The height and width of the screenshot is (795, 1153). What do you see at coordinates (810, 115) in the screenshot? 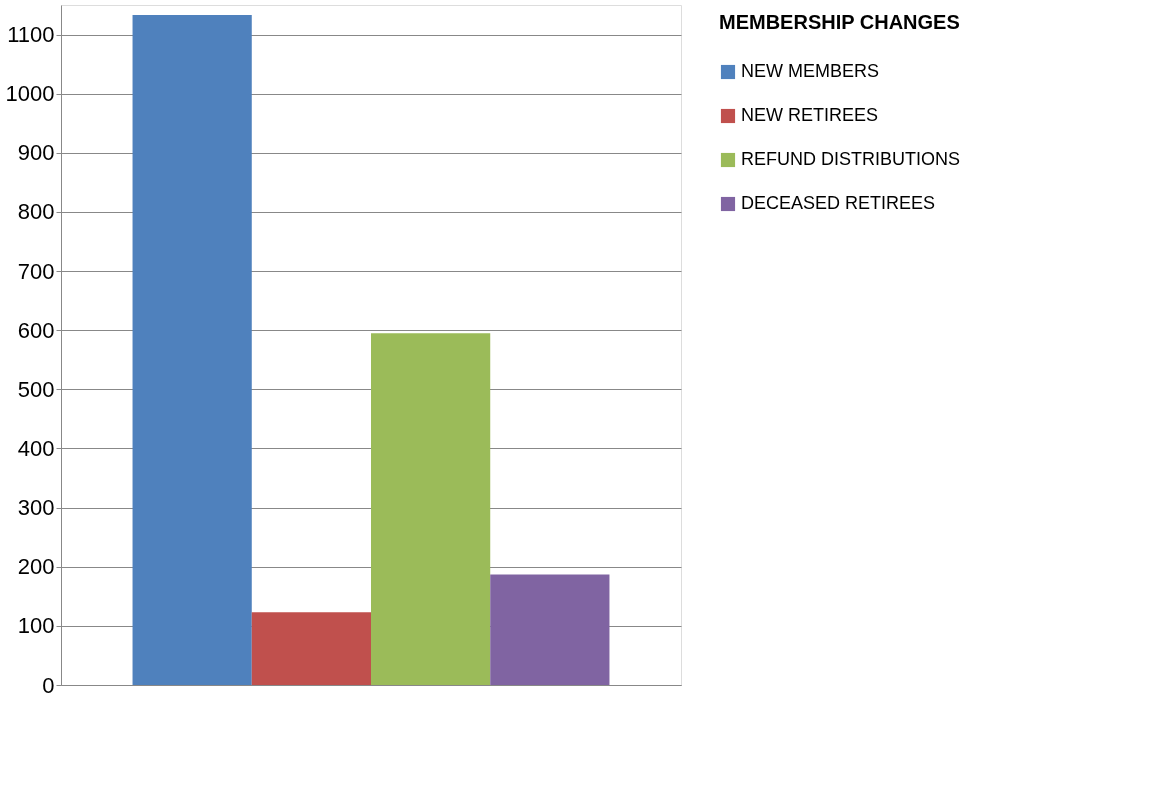
I see `legend-label: NEW RETIREES` at bounding box center [810, 115].